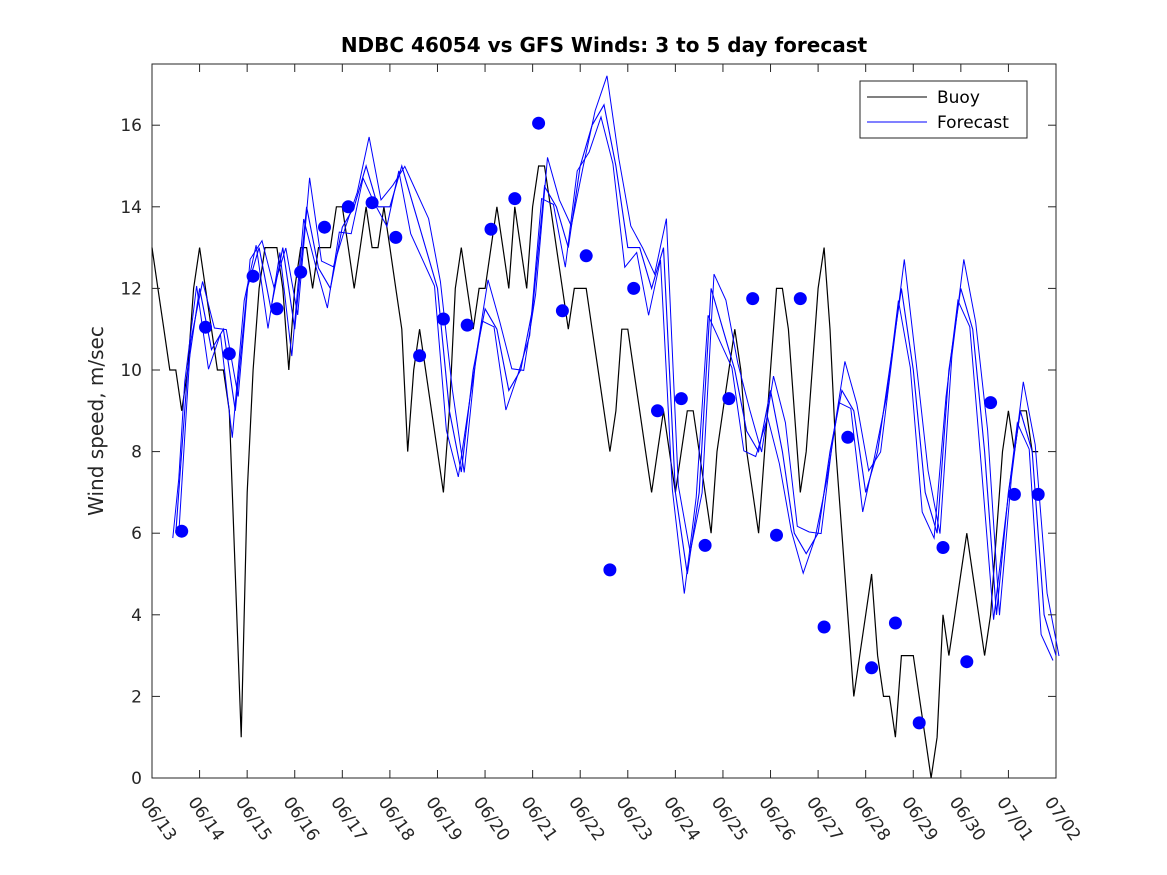  I want to click on x-tick-label: 06/22, so click(586, 819).